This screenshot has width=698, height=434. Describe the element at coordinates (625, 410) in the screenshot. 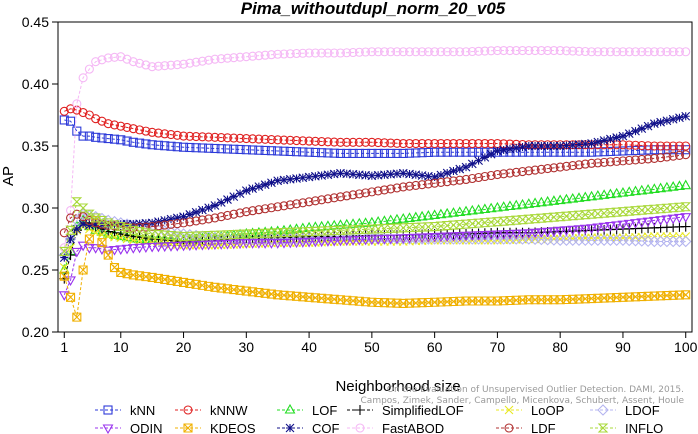

I see `legend-item-ldof: LDOF` at that location.